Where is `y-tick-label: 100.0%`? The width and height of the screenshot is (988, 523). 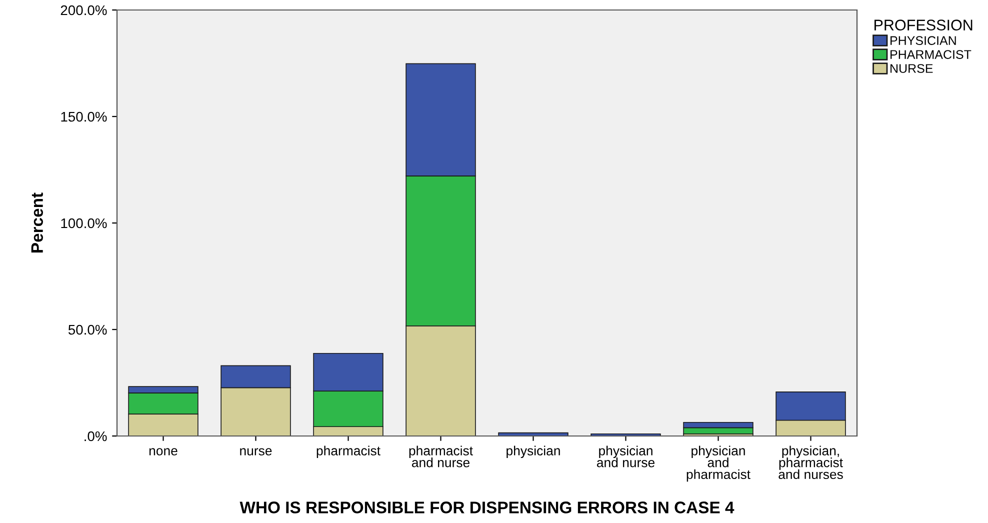 y-tick-label: 100.0% is located at coordinates (84, 223).